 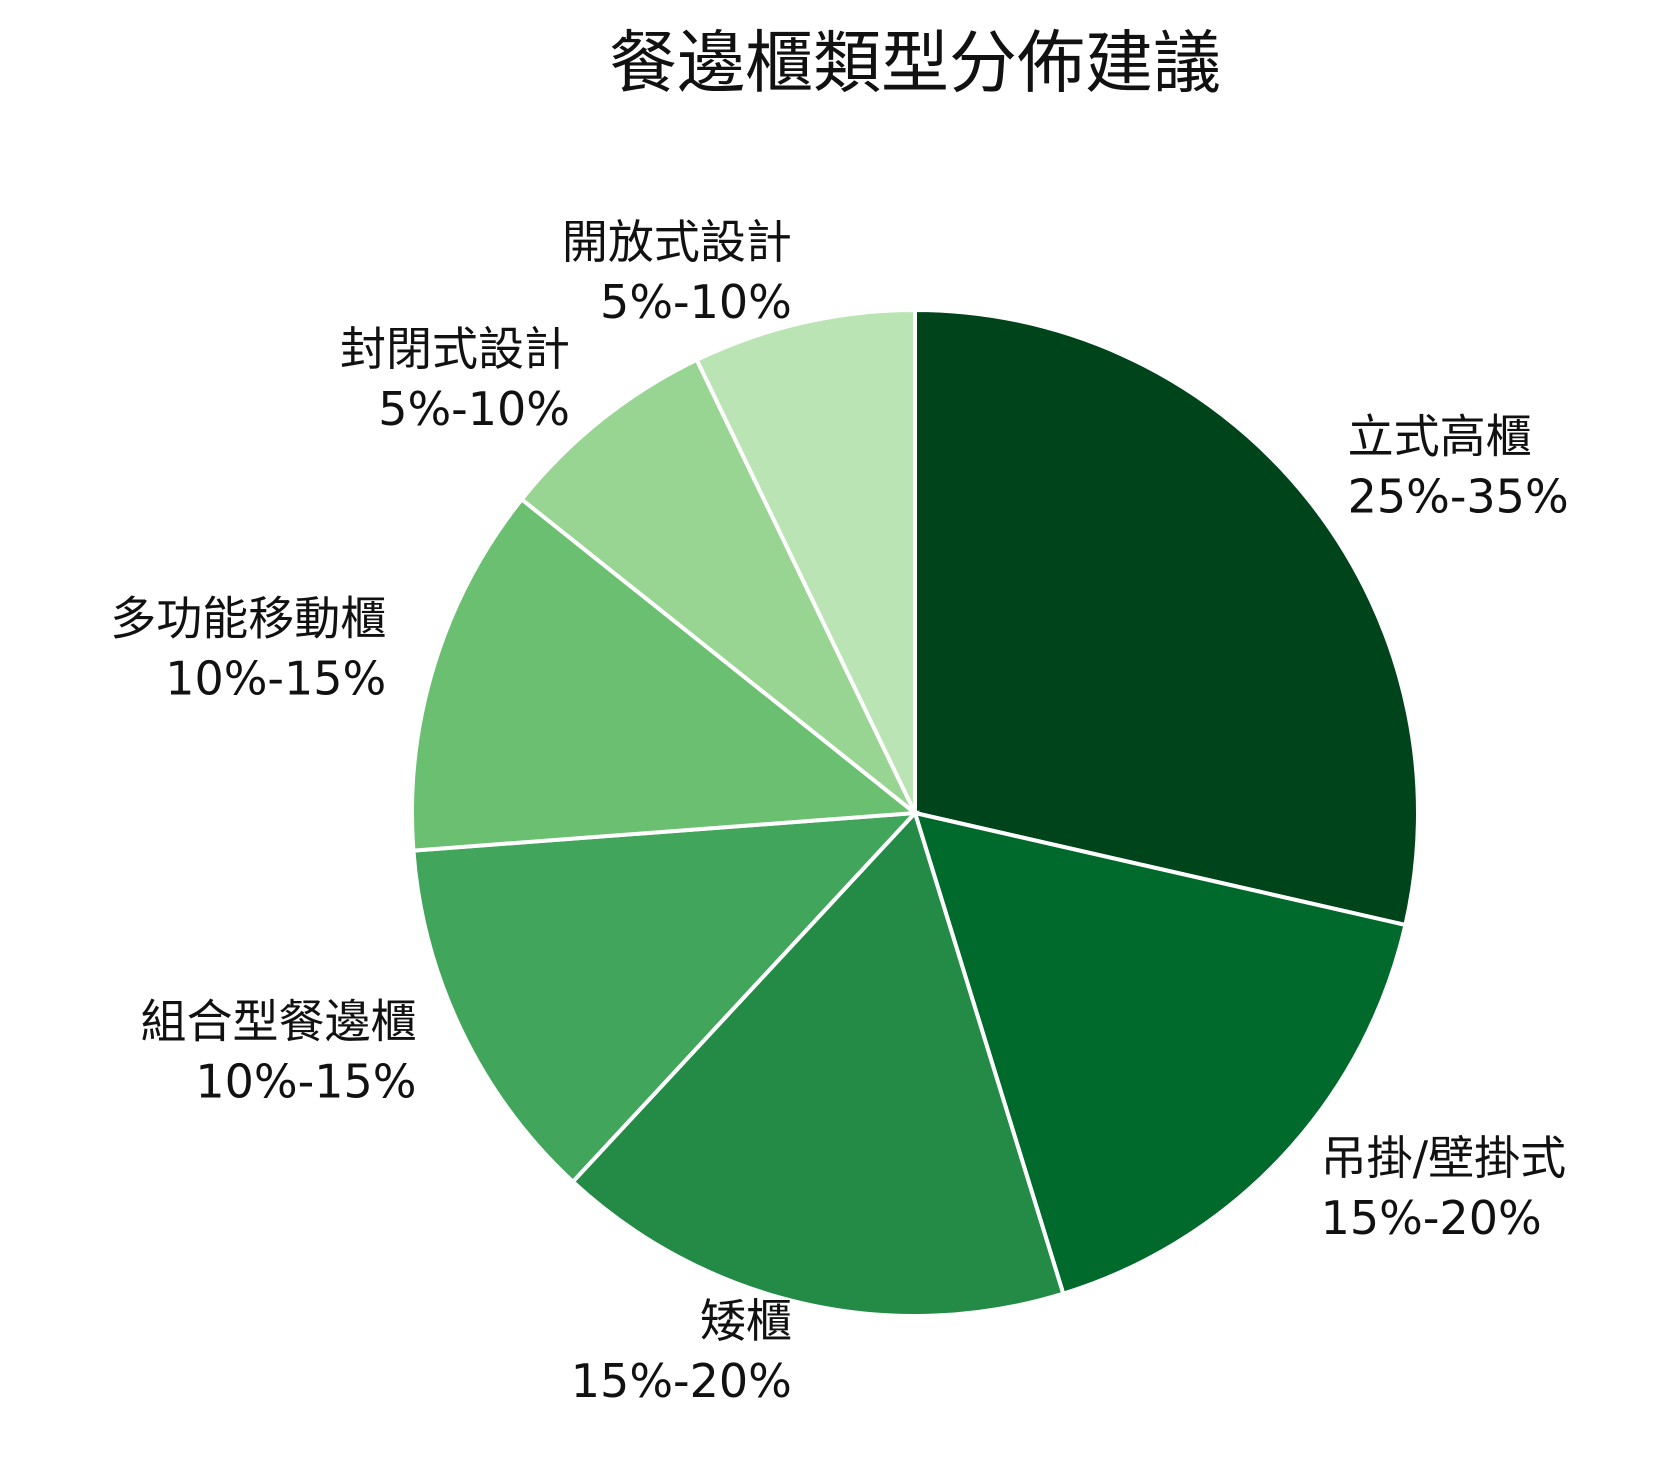 I want to click on slice-label: 開放式設計, so click(x=677, y=242).